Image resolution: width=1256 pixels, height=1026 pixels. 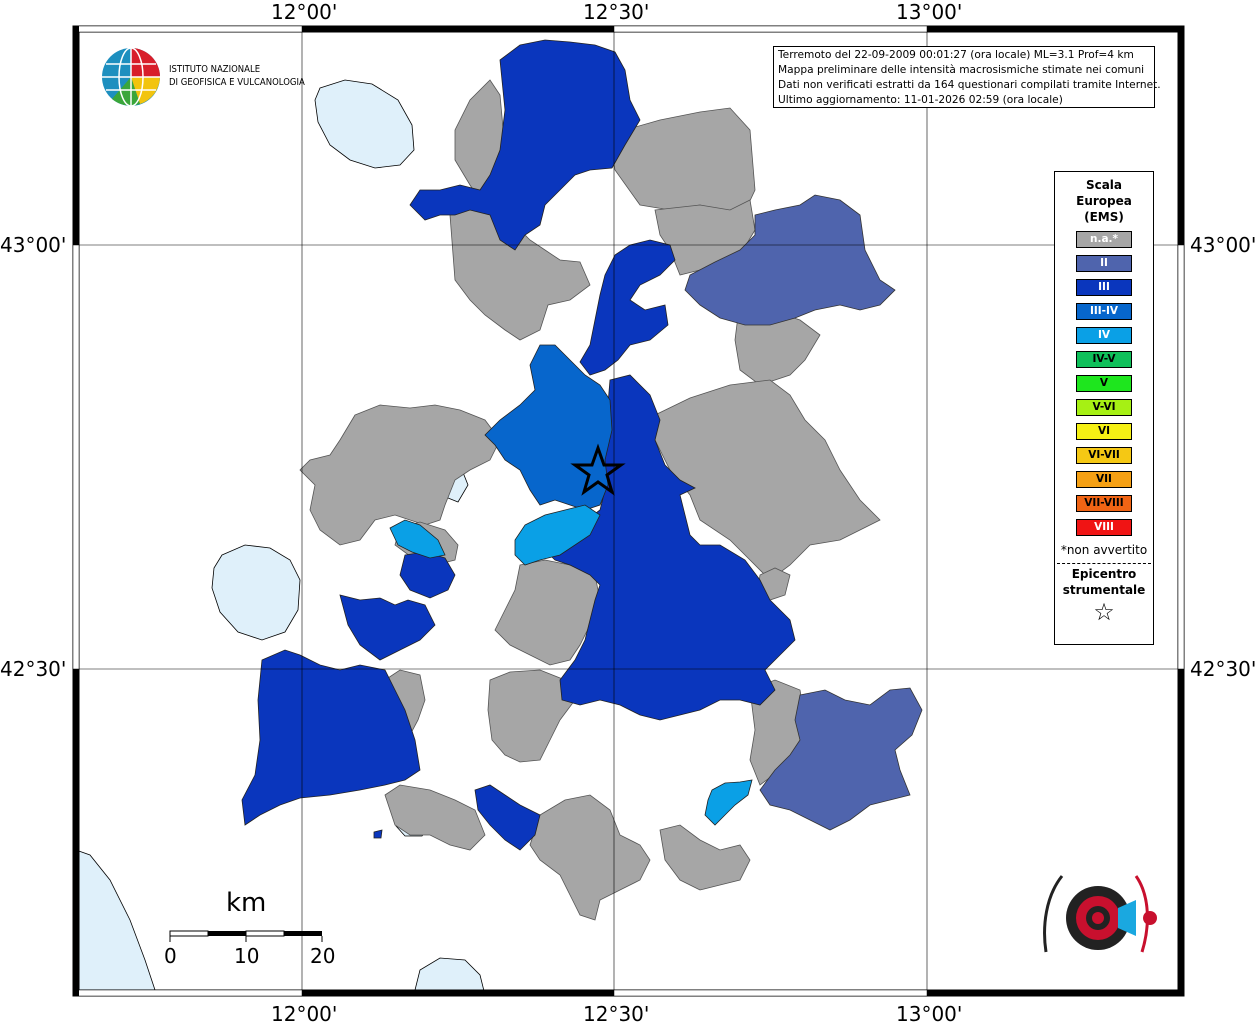 What do you see at coordinates (616, 1014) in the screenshot?
I see `bottom-label-12-30: 12°30'` at bounding box center [616, 1014].